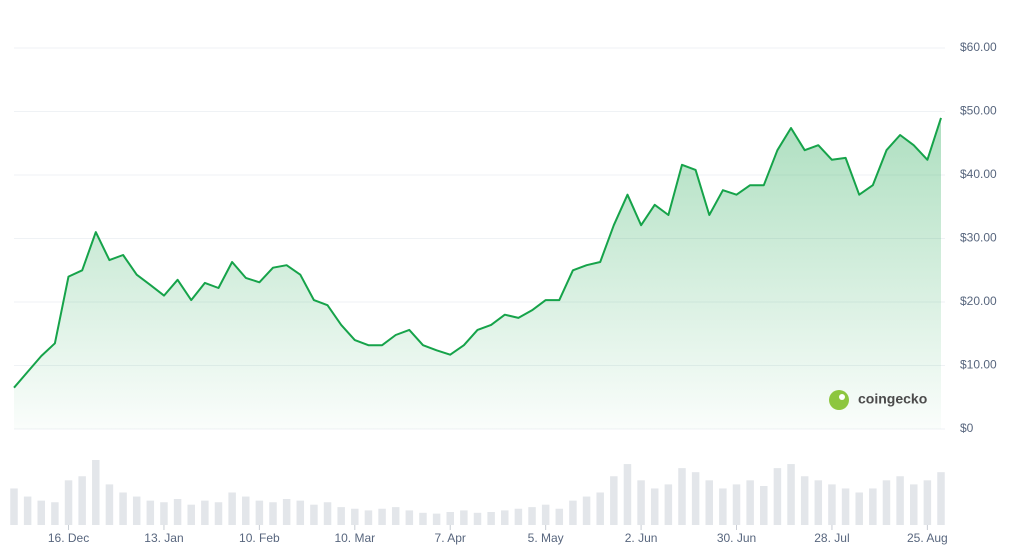 Image resolution: width=1024 pixels, height=558 pixels. What do you see at coordinates (736, 538) in the screenshot?
I see `x-tick-label: 30. Jun` at bounding box center [736, 538].